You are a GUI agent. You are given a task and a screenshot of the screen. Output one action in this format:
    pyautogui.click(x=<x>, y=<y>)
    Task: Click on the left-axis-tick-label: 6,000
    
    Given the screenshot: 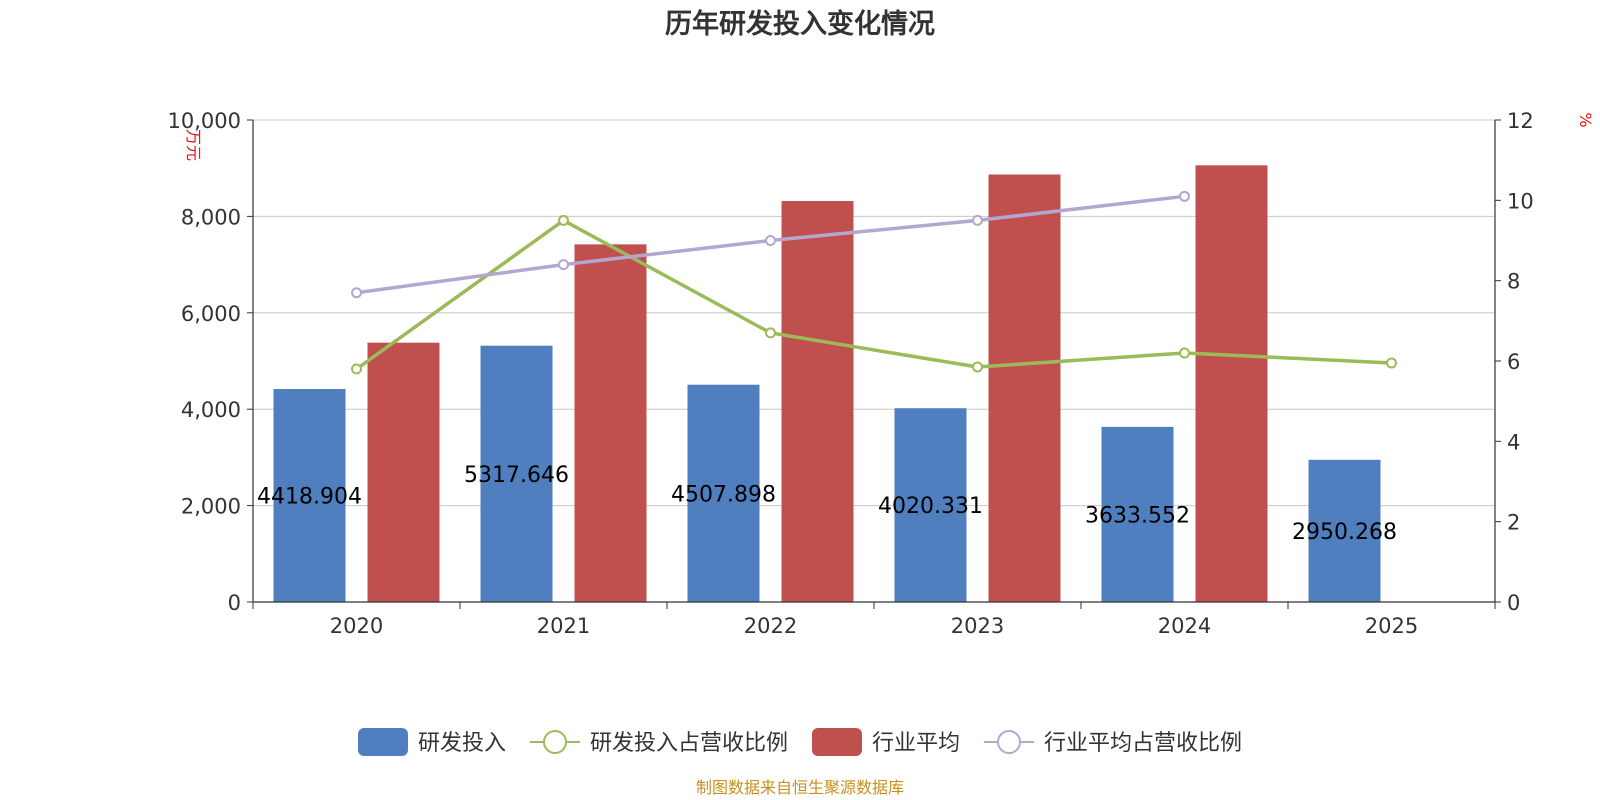 What is the action you would take?
    pyautogui.click(x=211, y=314)
    